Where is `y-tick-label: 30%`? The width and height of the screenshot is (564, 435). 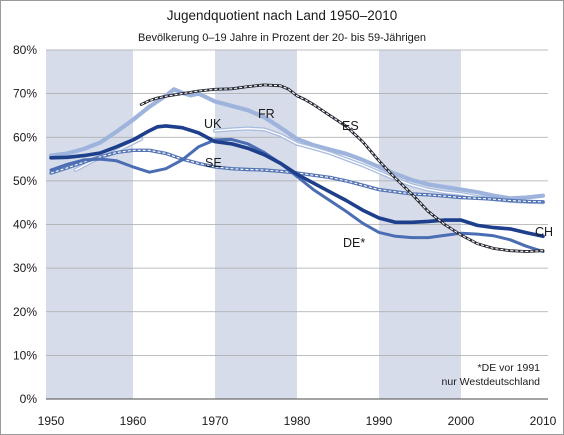
y-tick-label: 30% is located at coordinates (25, 268).